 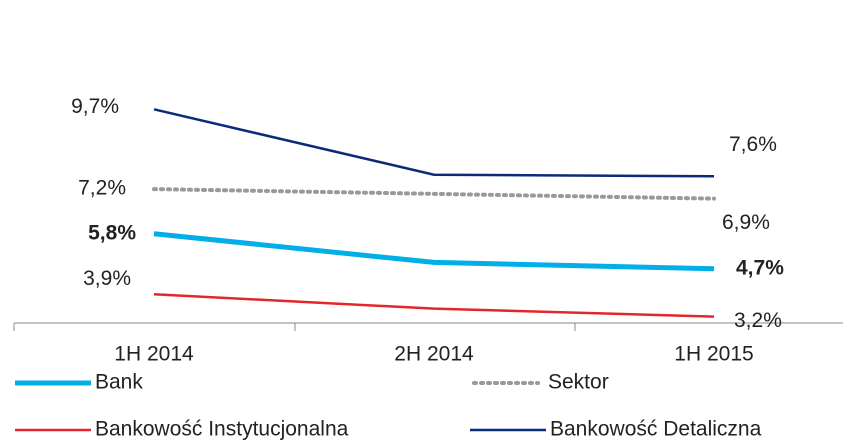 What do you see at coordinates (154, 354) in the screenshot?
I see `x-tick-label: 1H 2014` at bounding box center [154, 354].